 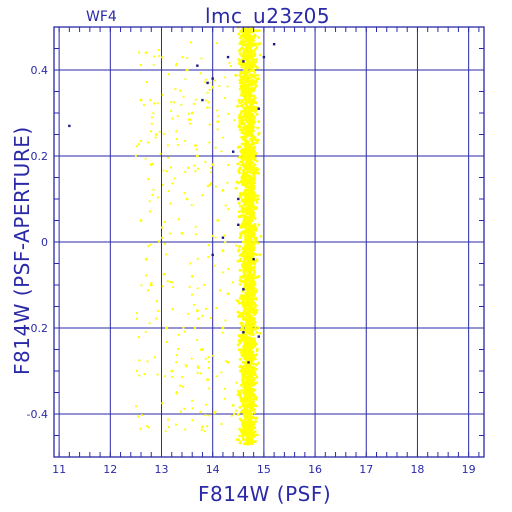 What do you see at coordinates (315, 469) in the screenshot?
I see `x-tick-label: 16` at bounding box center [315, 469].